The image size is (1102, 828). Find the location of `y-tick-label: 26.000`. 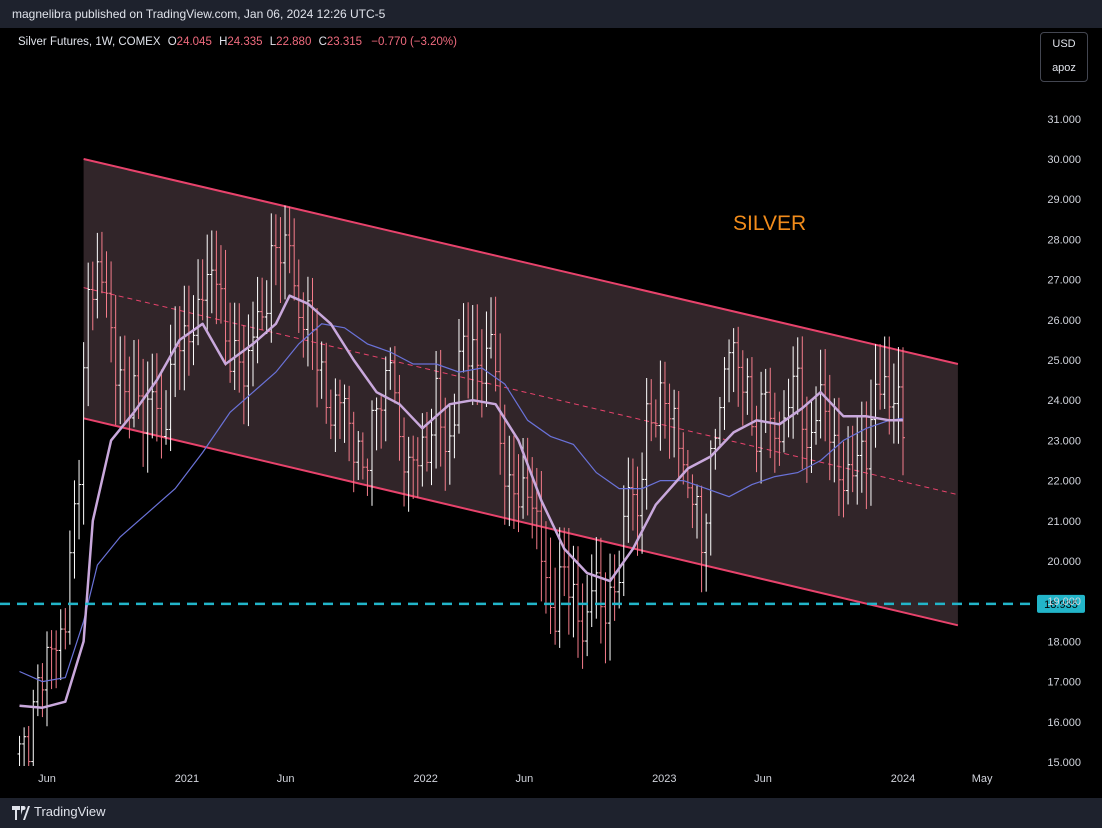

y-tick-label: 26.000 is located at coordinates (1064, 321).